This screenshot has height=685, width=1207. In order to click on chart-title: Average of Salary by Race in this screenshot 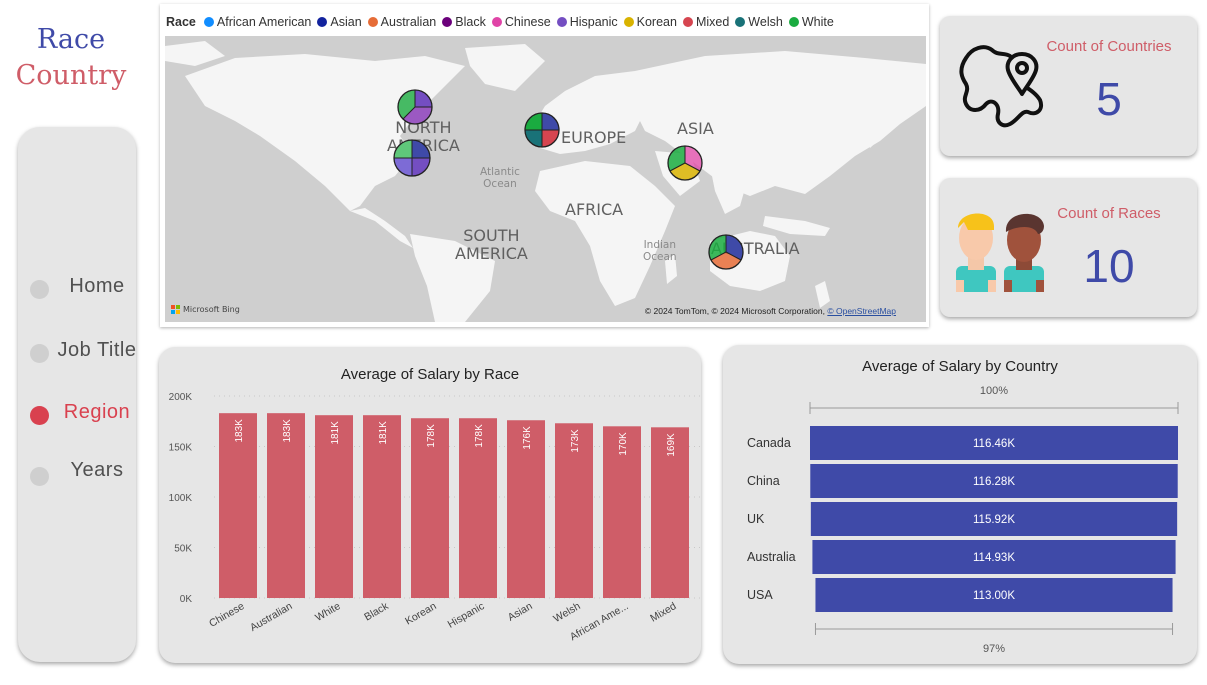, I will do `click(430, 374)`.